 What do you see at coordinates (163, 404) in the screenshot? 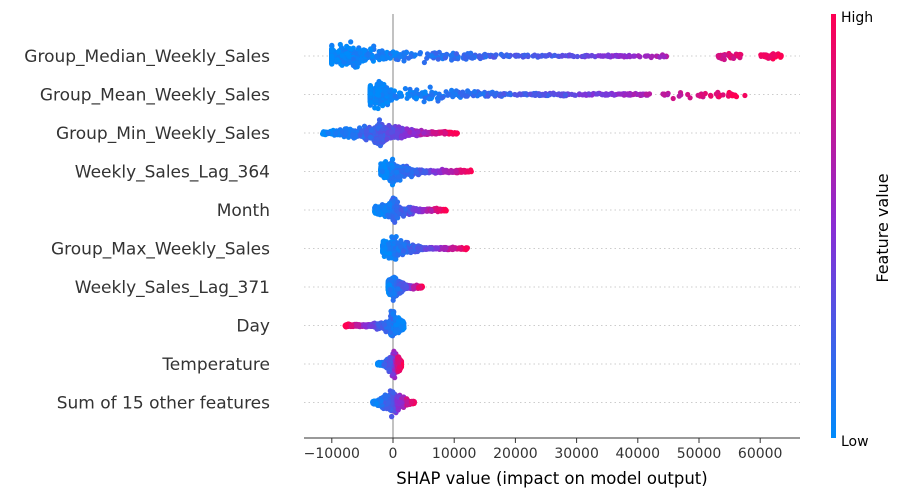
I see `feature-label: Sum of 15 other features` at bounding box center [163, 404].